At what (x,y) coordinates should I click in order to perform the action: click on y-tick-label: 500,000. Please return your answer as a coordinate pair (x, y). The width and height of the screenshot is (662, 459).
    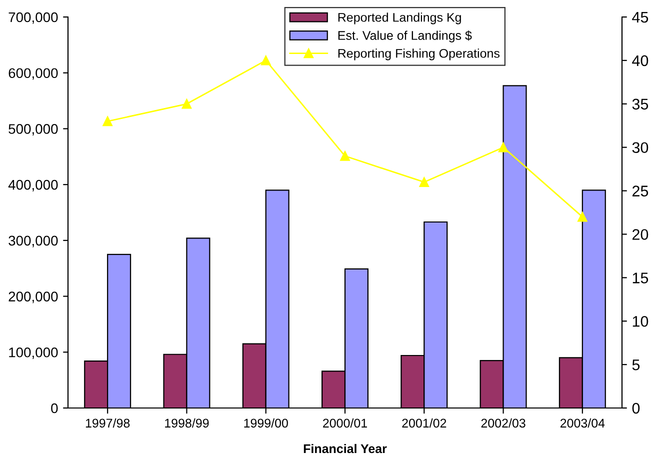
    Looking at the image, I should click on (33, 130).